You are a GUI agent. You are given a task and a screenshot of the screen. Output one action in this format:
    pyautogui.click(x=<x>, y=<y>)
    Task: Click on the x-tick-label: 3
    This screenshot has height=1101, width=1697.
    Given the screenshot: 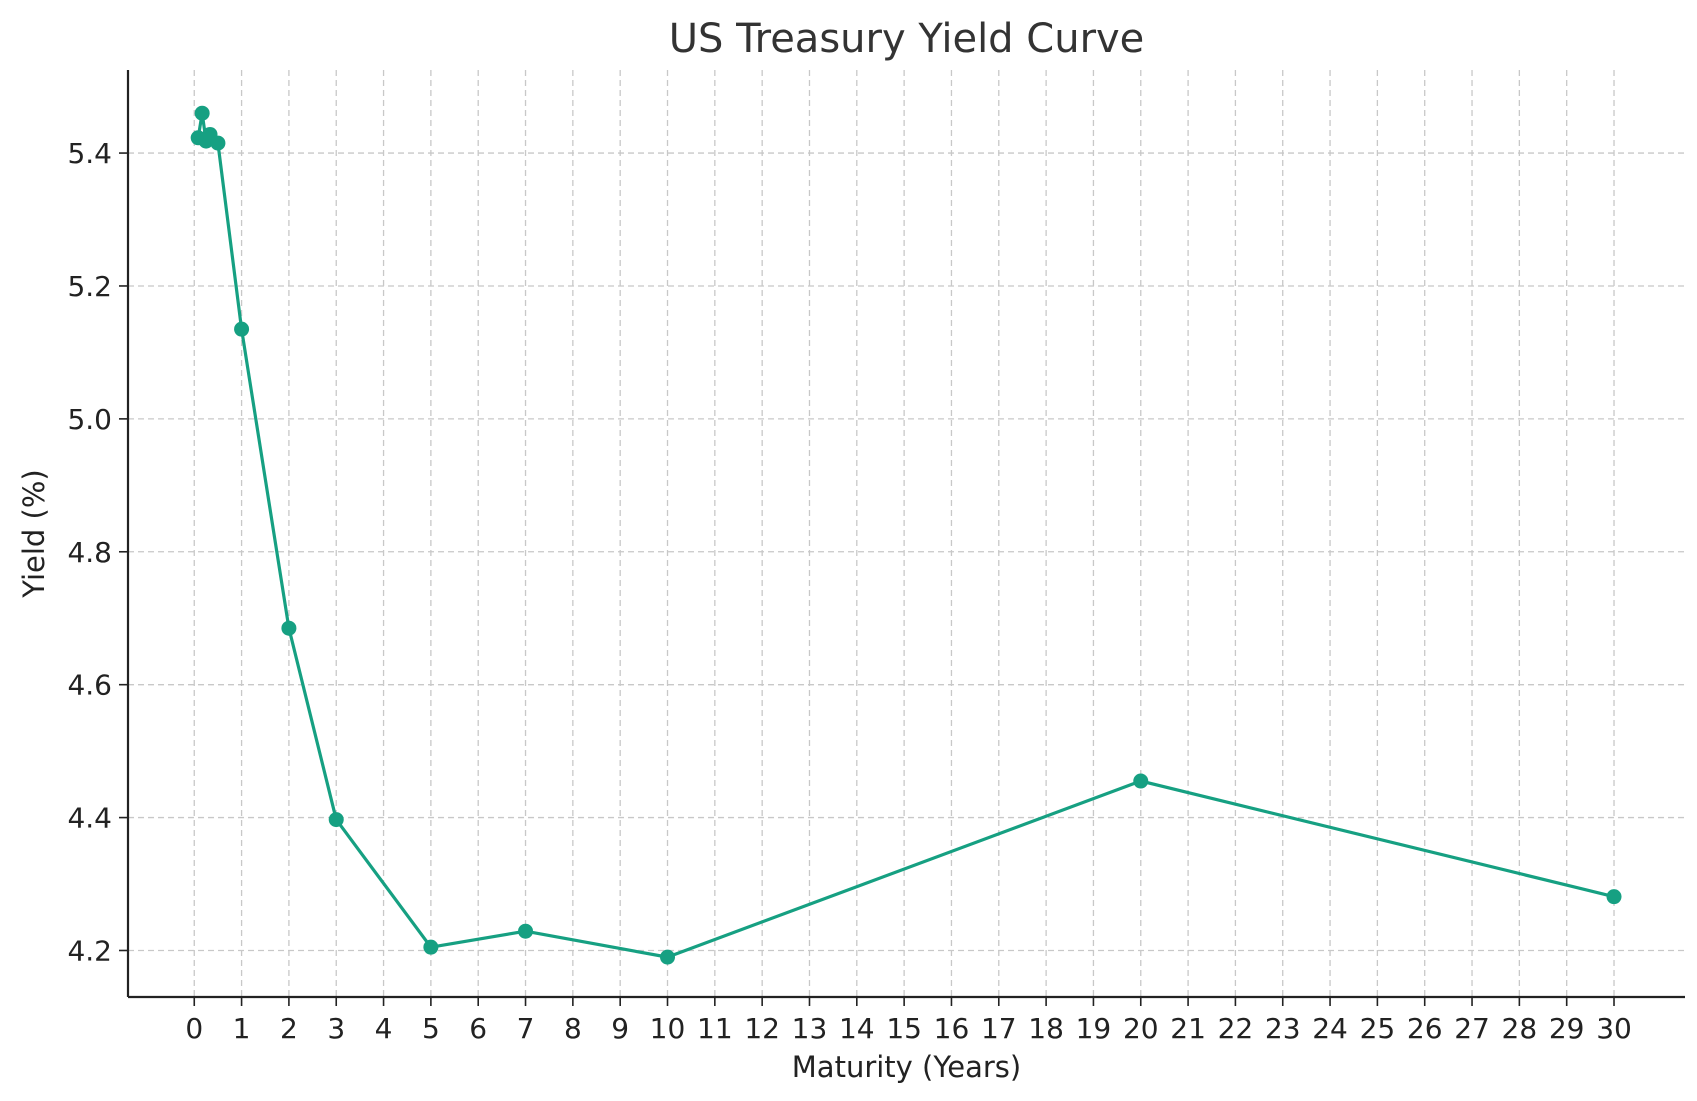 What is the action you would take?
    pyautogui.click(x=336, y=1028)
    